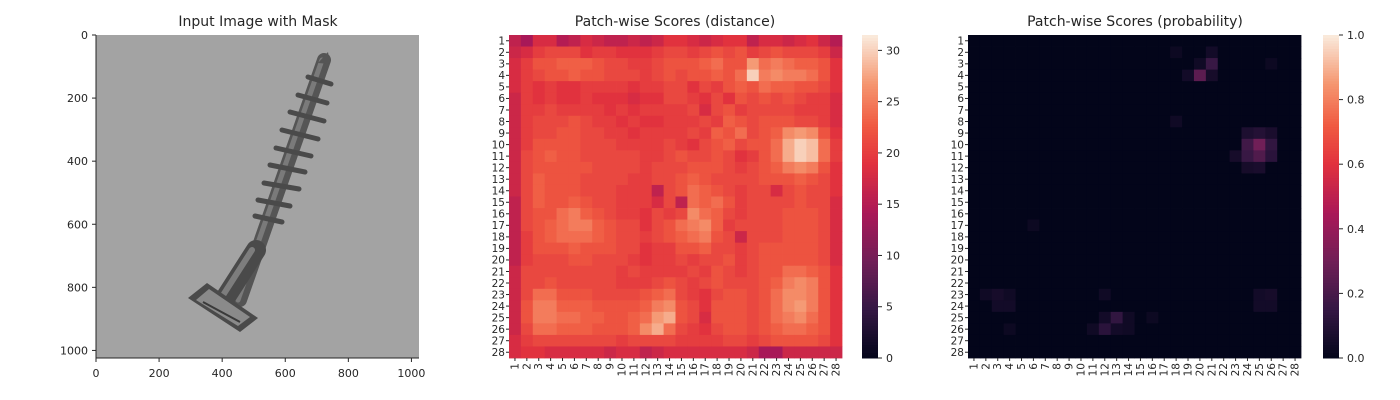 This screenshot has height=400, width=1400. What do you see at coordinates (285, 373) in the screenshot?
I see `x-tick-label: 600` at bounding box center [285, 373].